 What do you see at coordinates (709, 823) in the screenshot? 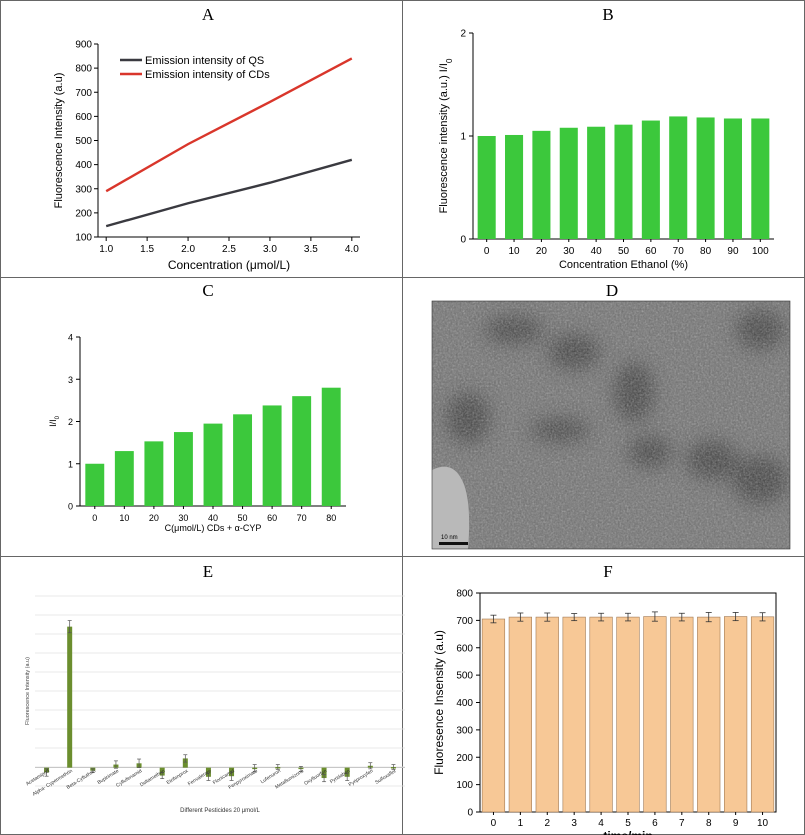
I see `x-tick-label: 8` at bounding box center [709, 823].